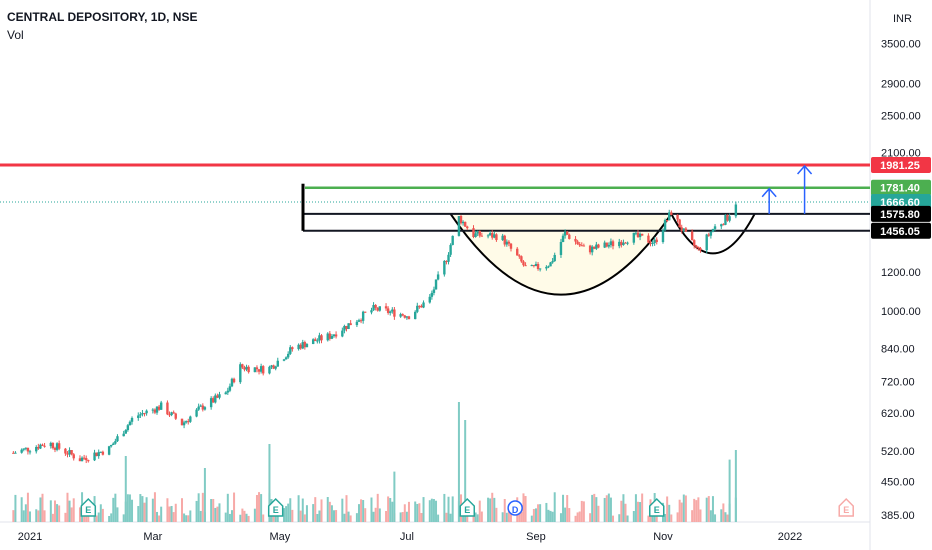 The width and height of the screenshot is (932, 550). I want to click on level-tag, so click(901, 165).